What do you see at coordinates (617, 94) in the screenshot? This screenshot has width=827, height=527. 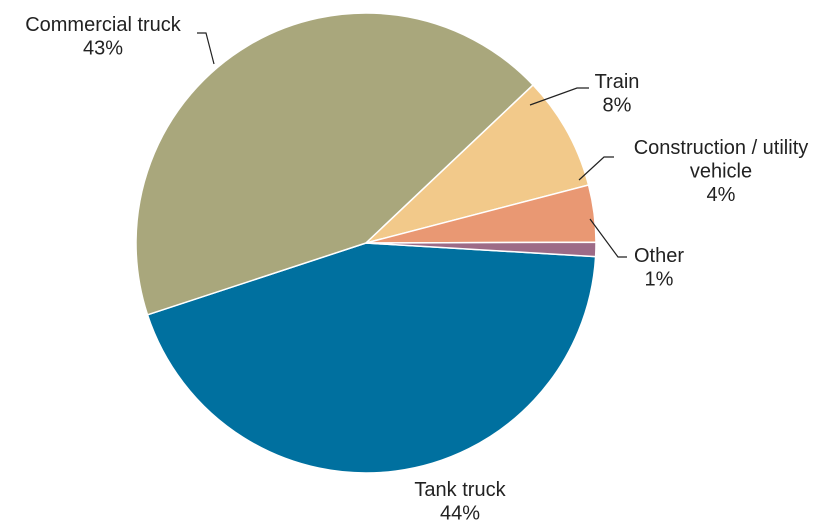 I see `slice-label-train: Train 8%` at bounding box center [617, 94].